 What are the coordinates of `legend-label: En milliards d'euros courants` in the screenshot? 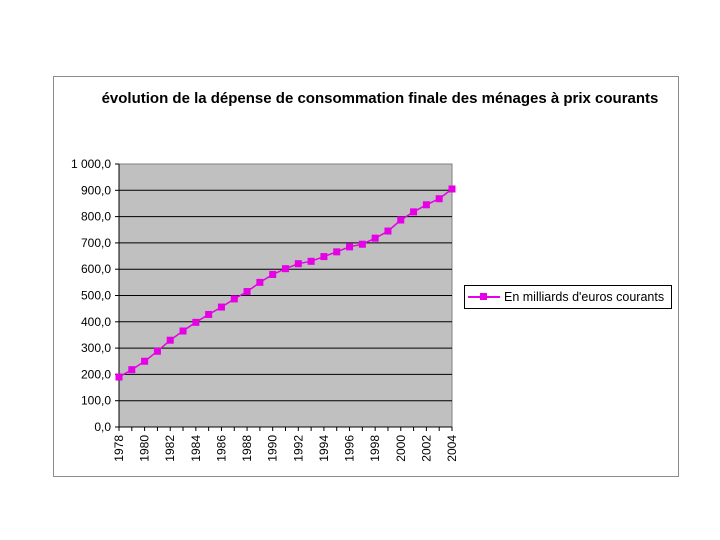 It's located at (584, 297).